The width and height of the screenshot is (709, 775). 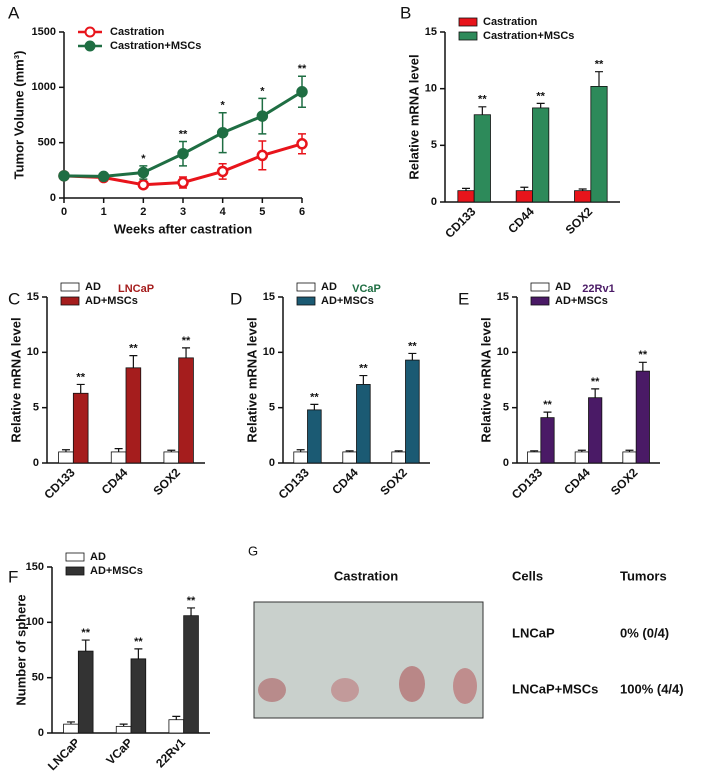 What do you see at coordinates (393, 481) in the screenshot?
I see `x-tick-label: SOX2` at bounding box center [393, 481].